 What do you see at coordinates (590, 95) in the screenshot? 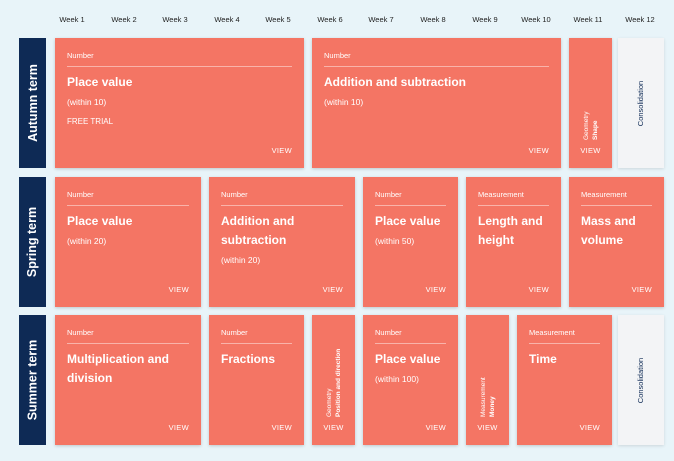
I see `card-vertical-title: Geometry Shape` at bounding box center [590, 95].